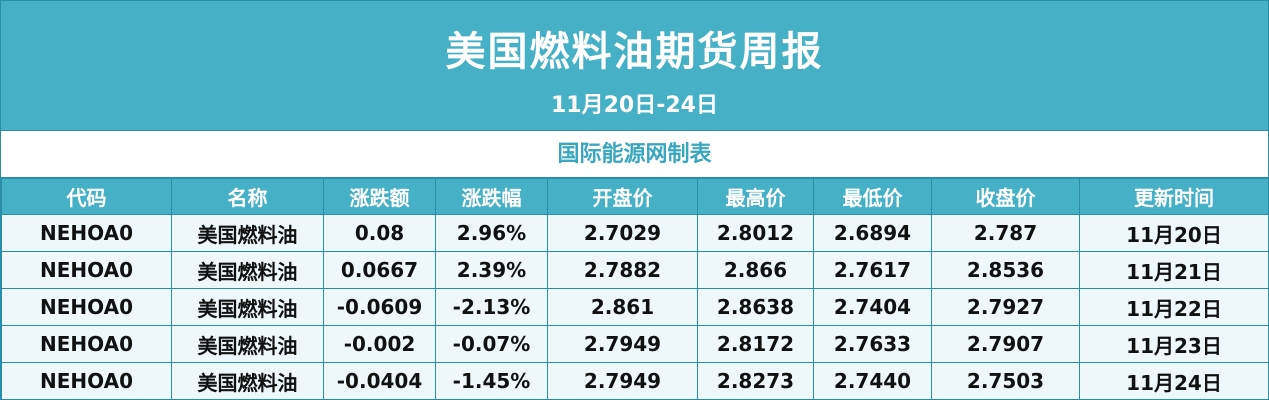 This screenshot has width=1269, height=400. What do you see at coordinates (86, 196) in the screenshot?
I see `header-code: 代码` at bounding box center [86, 196].